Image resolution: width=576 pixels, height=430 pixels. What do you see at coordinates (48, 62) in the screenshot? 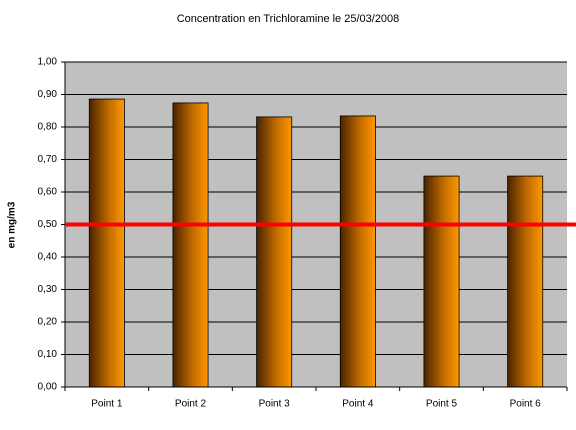
I see `y-tick-label: 1,00` at bounding box center [48, 62].